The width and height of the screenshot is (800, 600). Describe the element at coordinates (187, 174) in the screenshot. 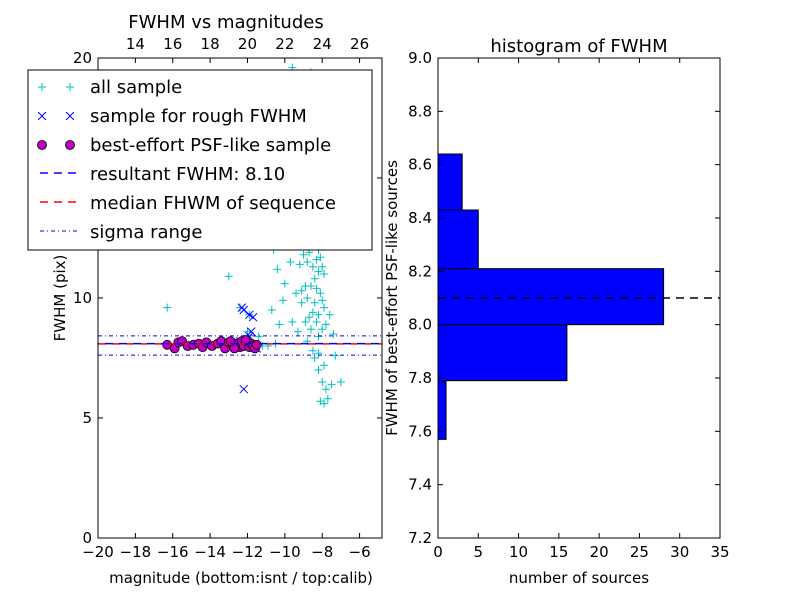

I see `legend-label: resultant FWHM: 8.10` at that location.